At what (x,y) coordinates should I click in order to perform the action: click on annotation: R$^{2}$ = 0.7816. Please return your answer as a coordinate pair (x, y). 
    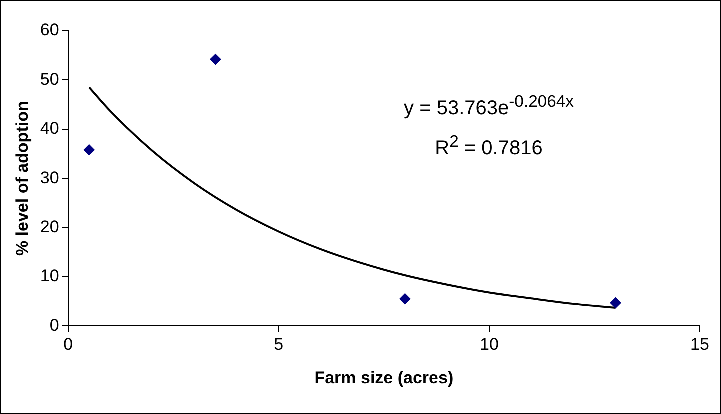
    Looking at the image, I should click on (489, 146).